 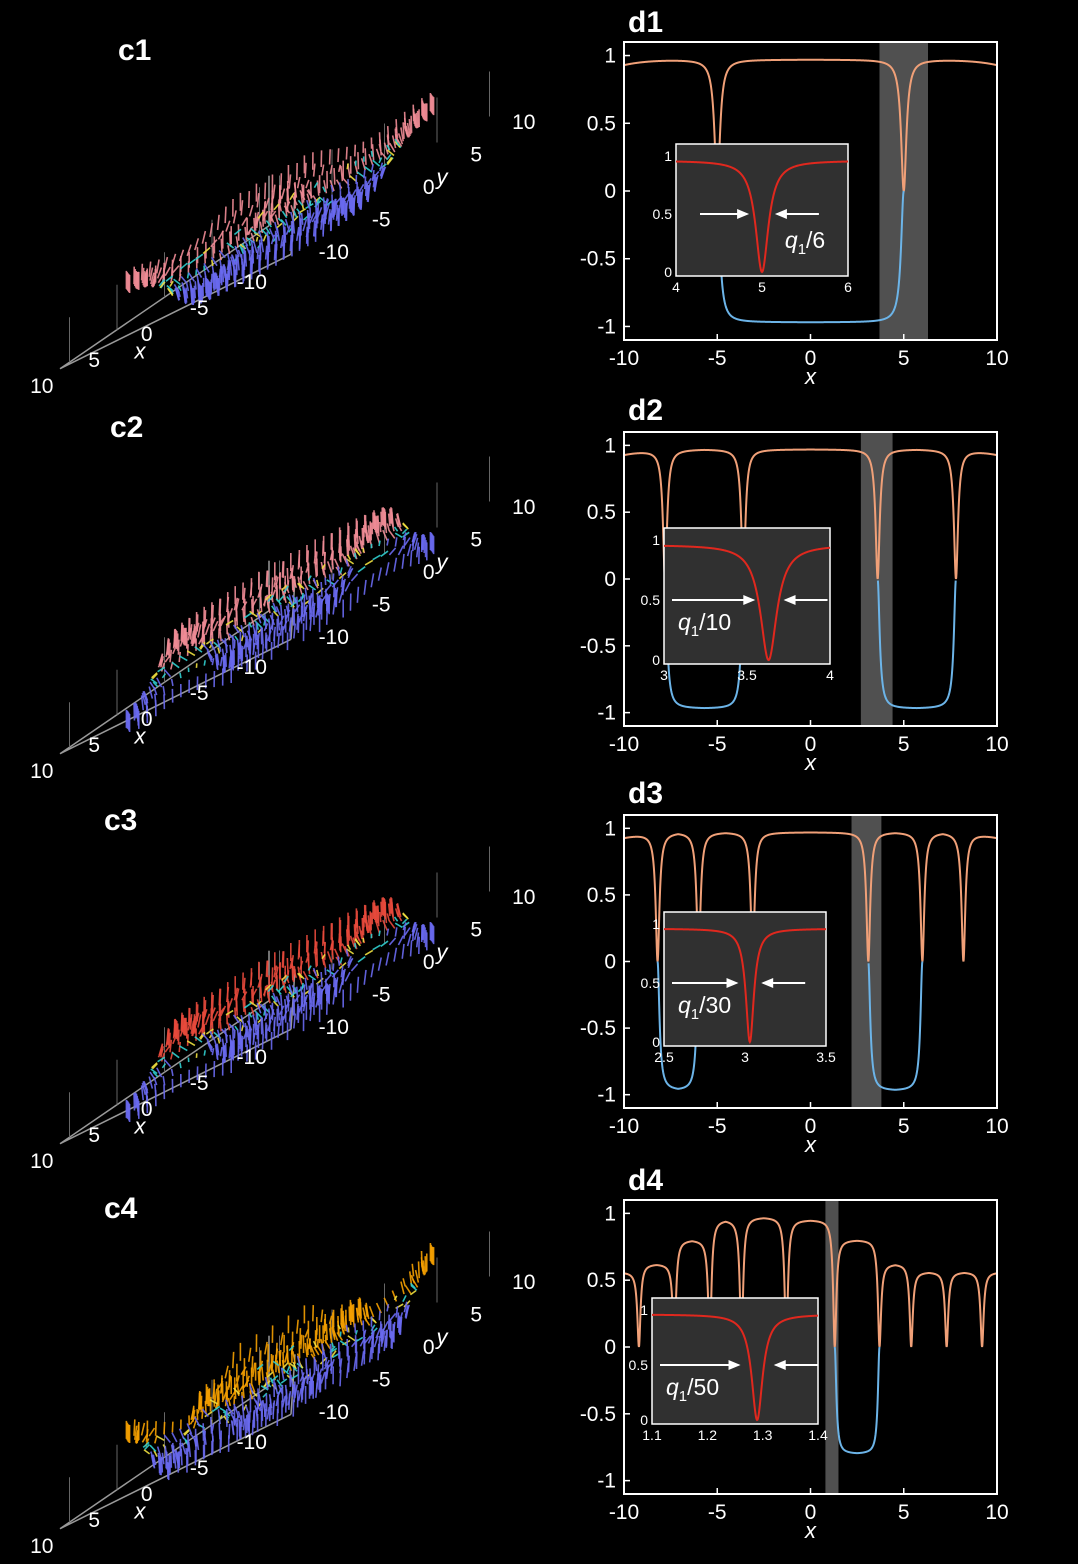 What do you see at coordinates (664, 1057) in the screenshot?
I see `inset-x-tick-label: 2.5` at bounding box center [664, 1057].